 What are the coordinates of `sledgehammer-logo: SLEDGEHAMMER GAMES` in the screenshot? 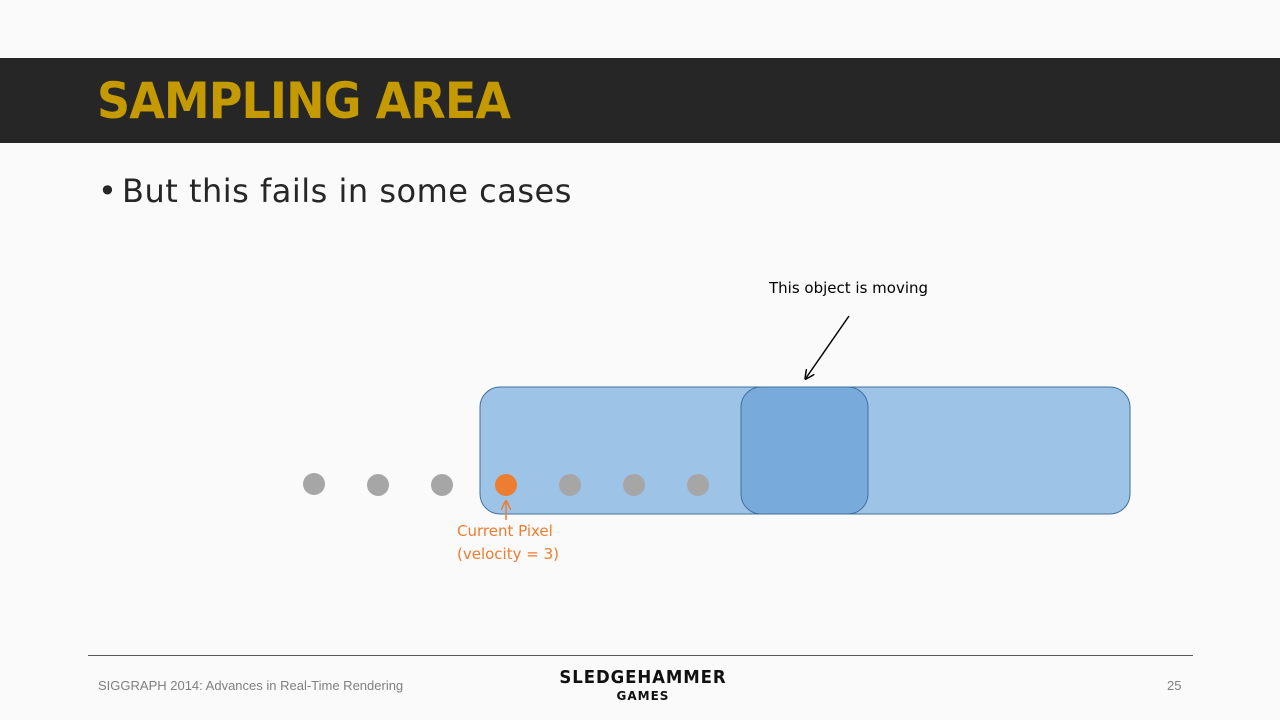 It's located at (643, 686).